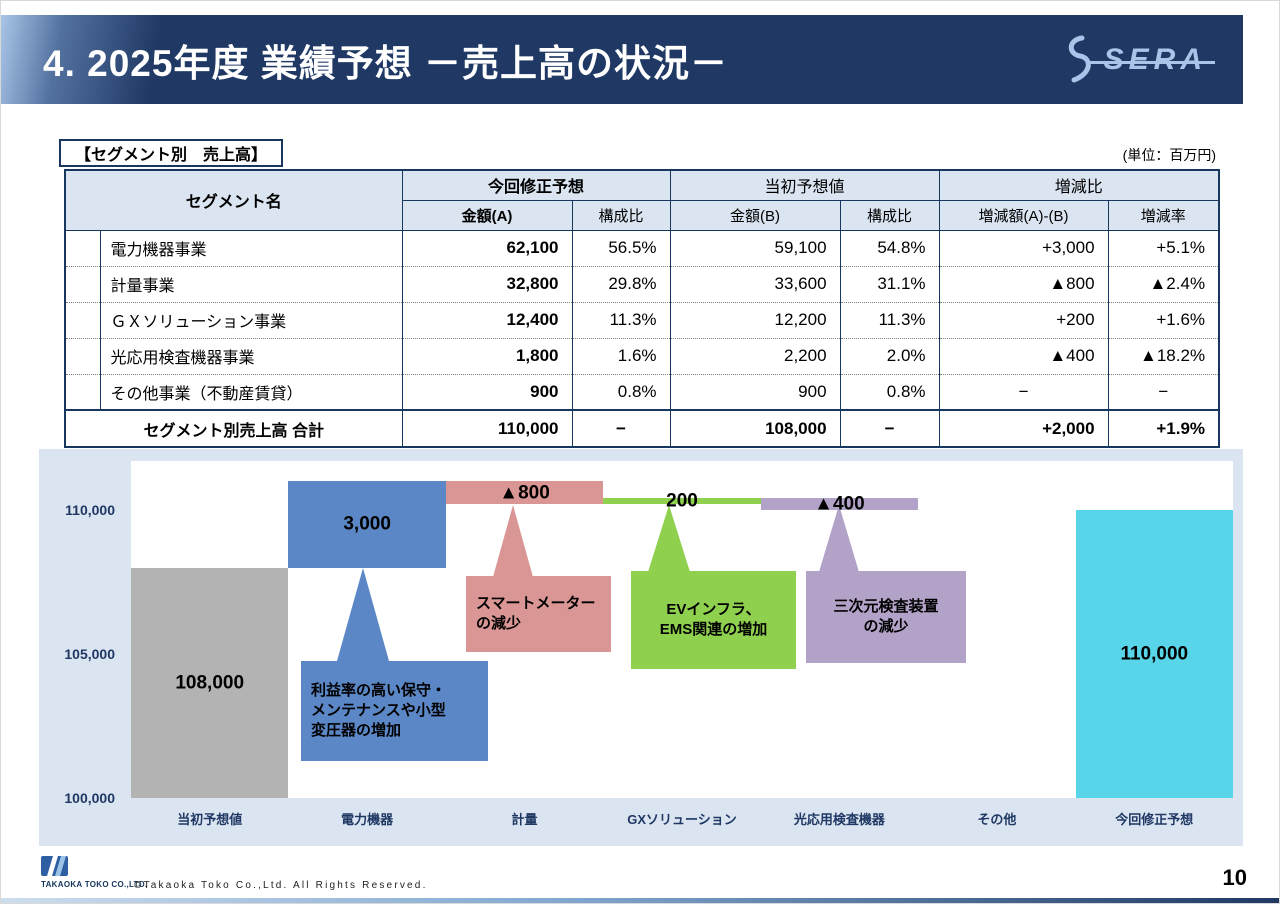 Image resolution: width=1280 pixels, height=904 pixels. I want to click on sera-squiggle-icon, so click(1079, 58).